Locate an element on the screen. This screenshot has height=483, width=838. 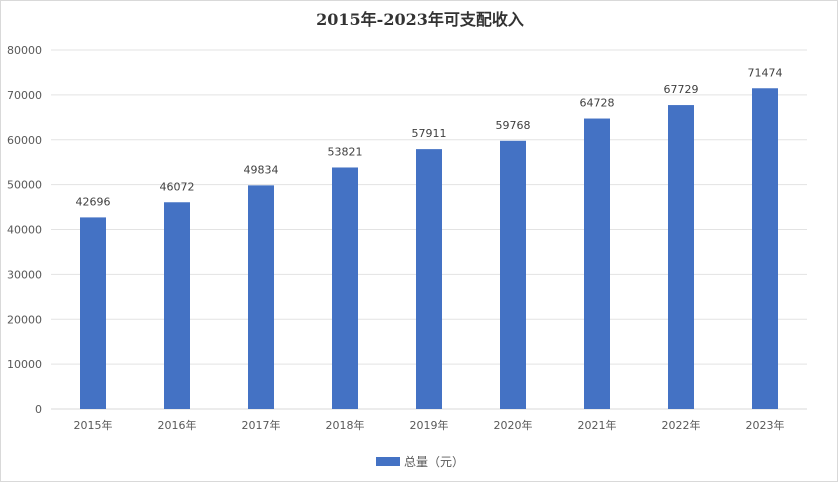
data-label: 49834 is located at coordinates (261, 169).